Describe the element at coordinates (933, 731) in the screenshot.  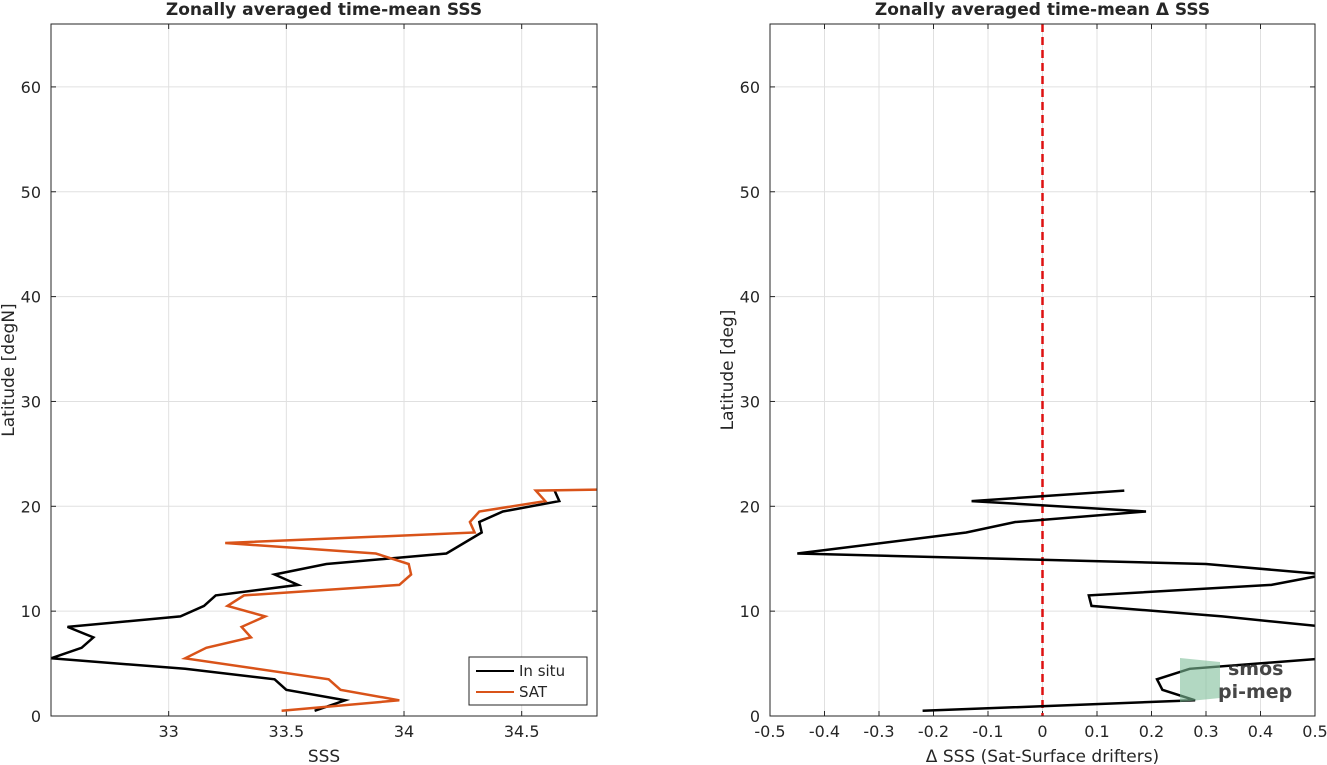
I see `x-tick-label: -0.2` at that location.